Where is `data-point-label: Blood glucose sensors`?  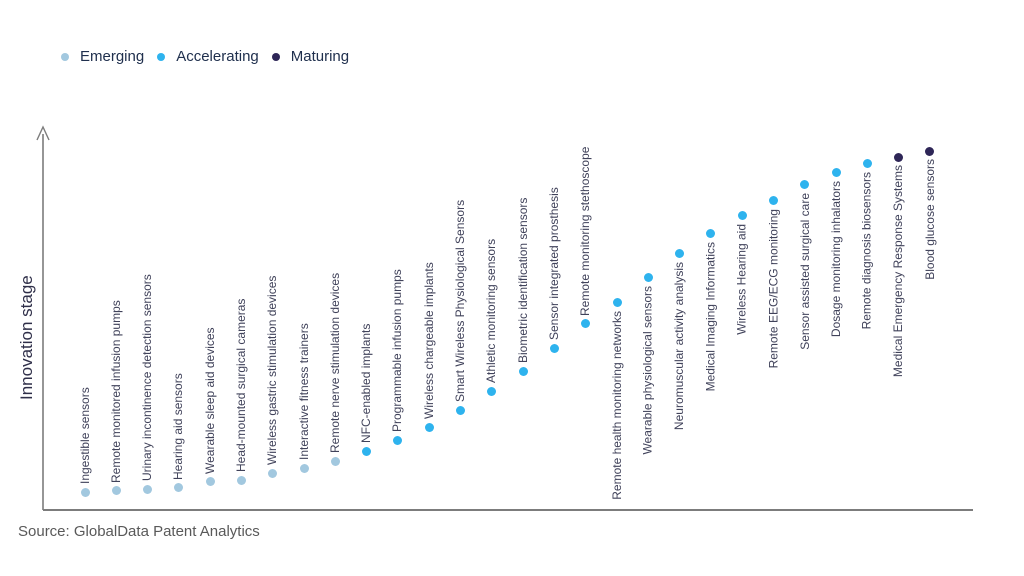
data-point-label: Blood glucose sensors is located at coordinates (929, 219).